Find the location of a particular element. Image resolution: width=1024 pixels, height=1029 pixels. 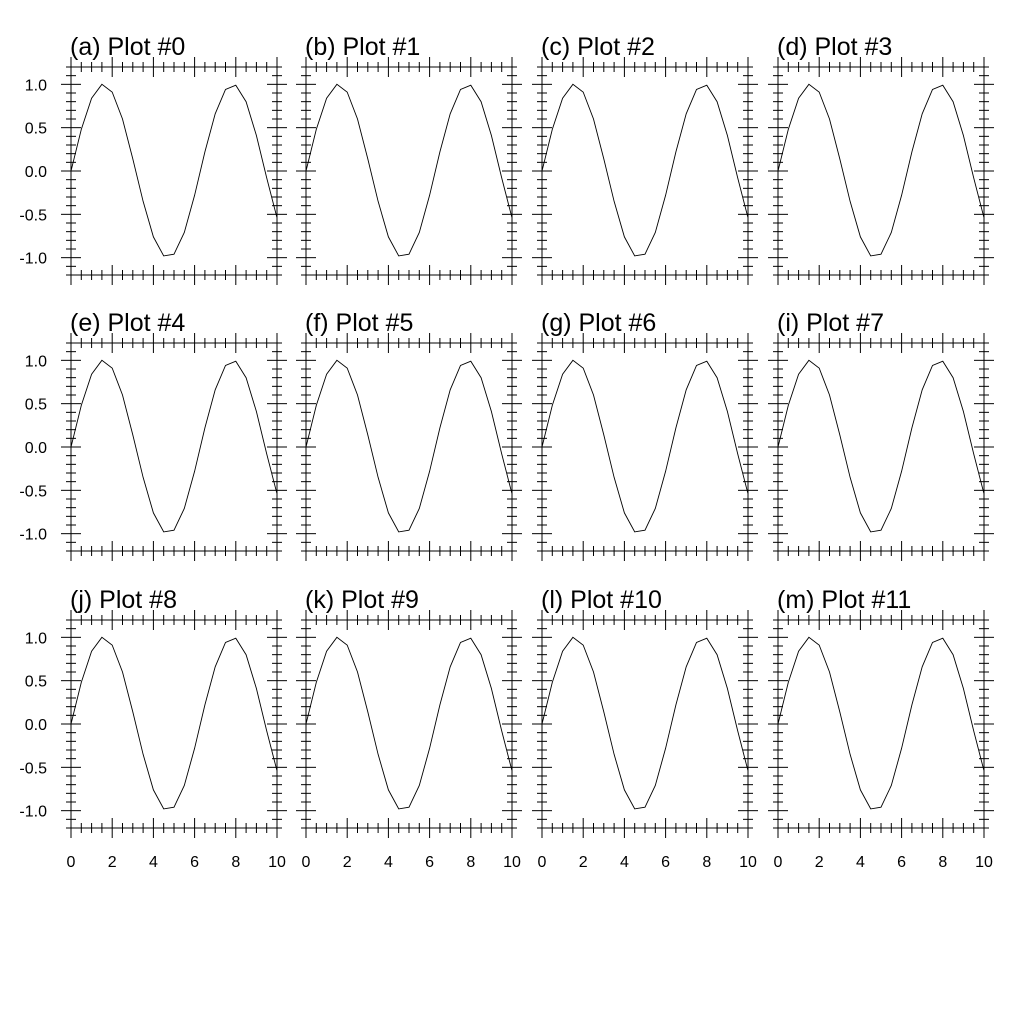

panel-title: (i) Plot #7 is located at coordinates (830, 323).